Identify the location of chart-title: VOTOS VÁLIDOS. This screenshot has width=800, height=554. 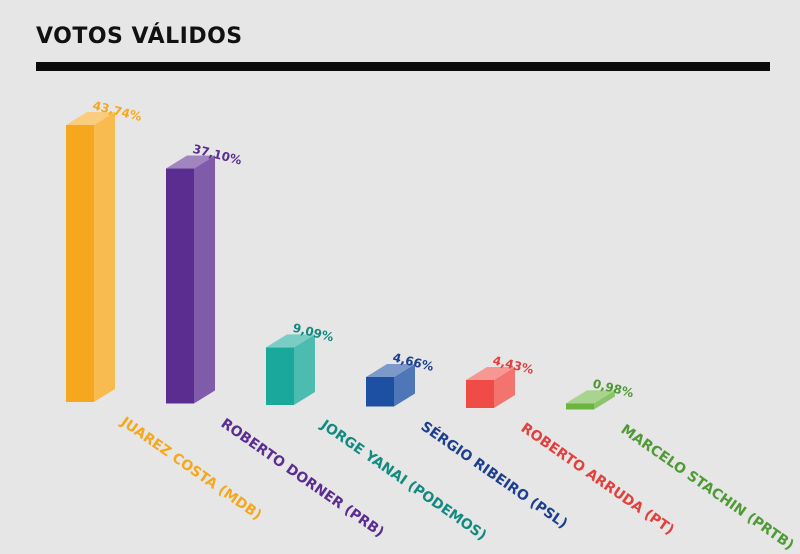
(139, 36).